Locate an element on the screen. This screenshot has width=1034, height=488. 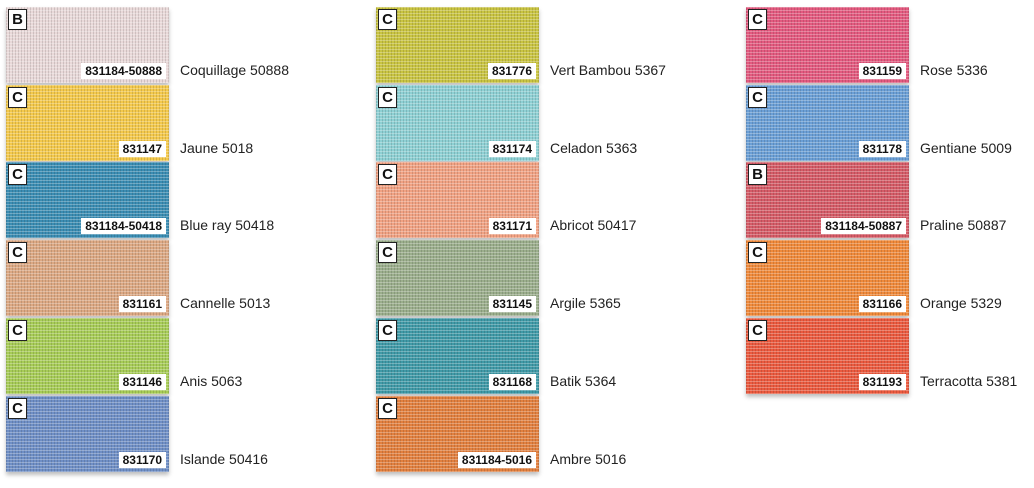
product-code: 831146 is located at coordinates (142, 382).